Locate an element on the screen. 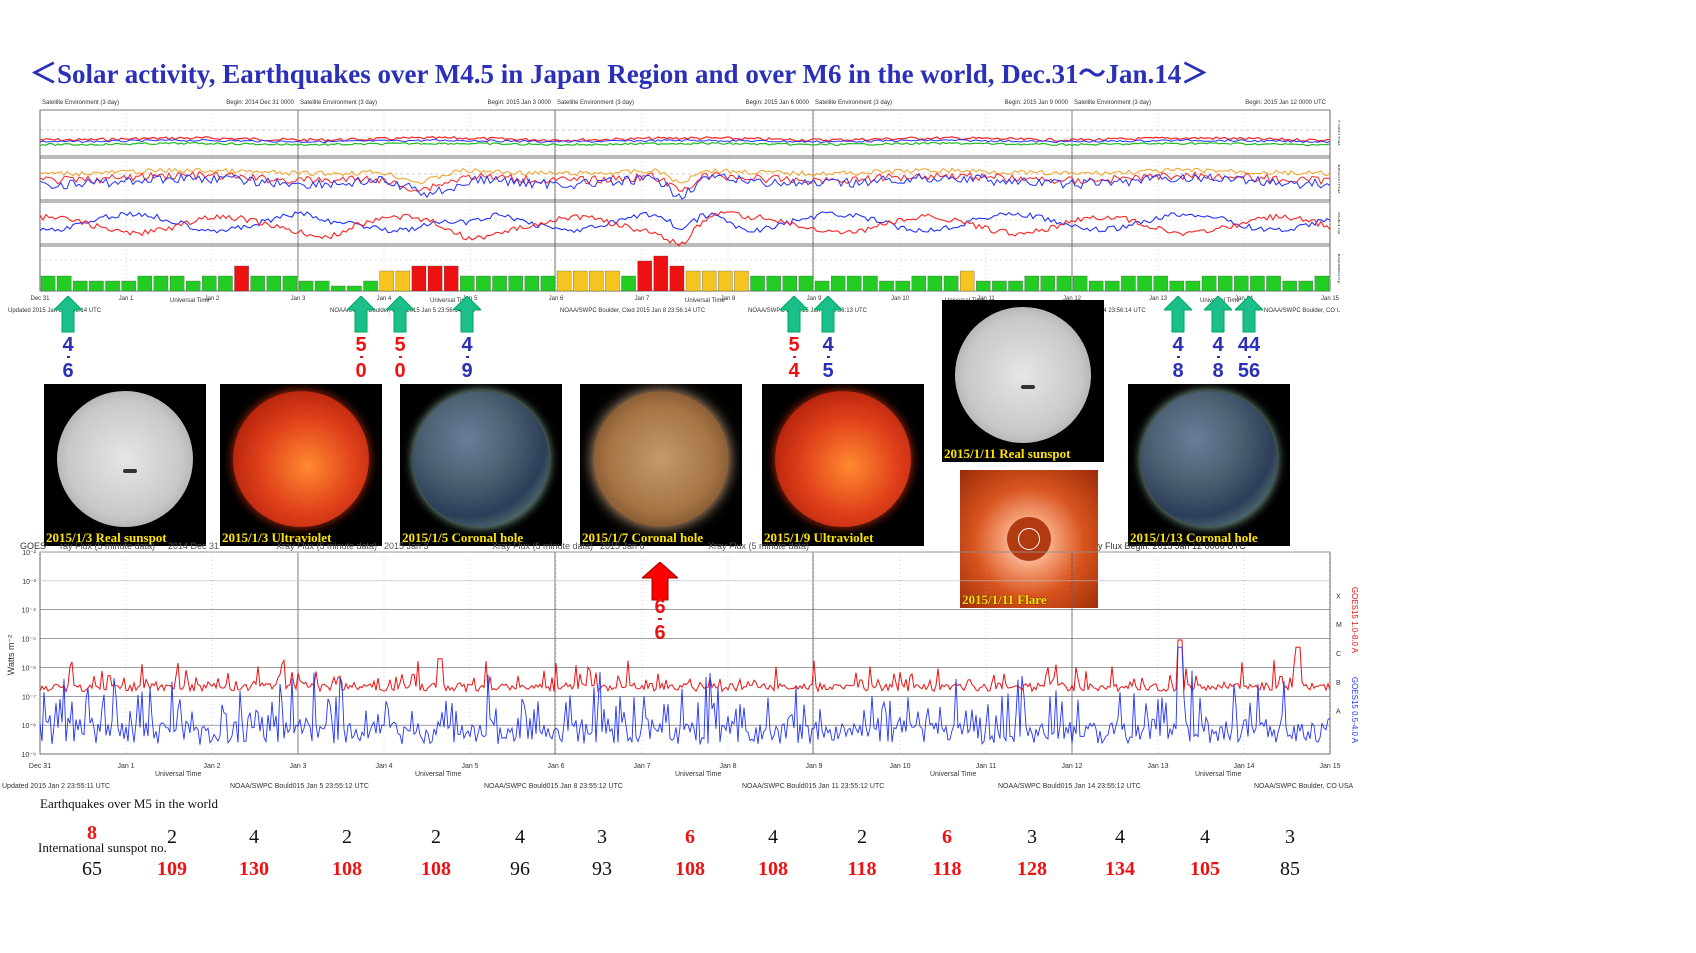 Image resolution: width=1696 pixels, height=953 pixels. xray-event-marker: 6 6 is located at coordinates (660, 607).